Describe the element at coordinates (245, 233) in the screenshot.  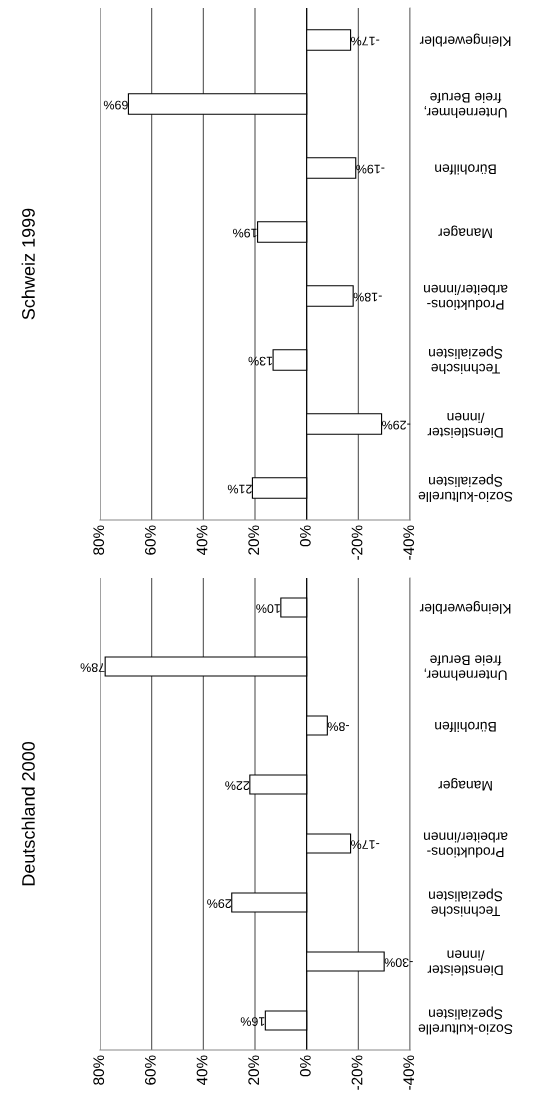
I see `data-label: 19%` at that location.